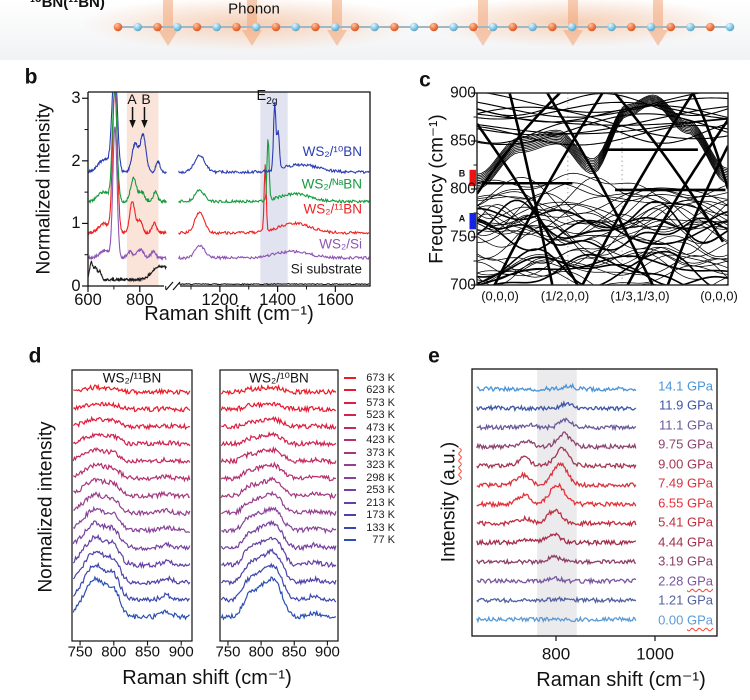  What do you see at coordinates (279, 378) in the screenshot?
I see `panel-d-right-title: WS₂/¹⁰BN` at bounding box center [279, 378].